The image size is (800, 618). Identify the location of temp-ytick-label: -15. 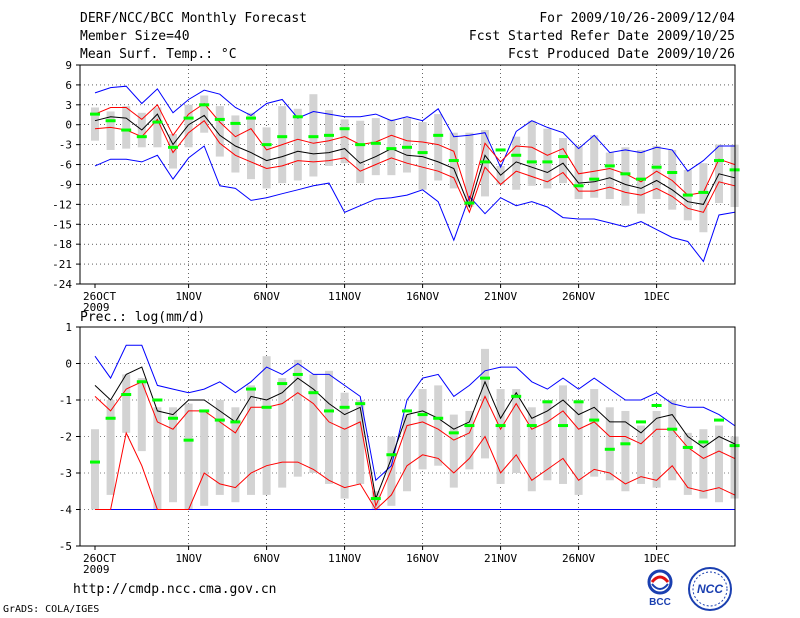
(62, 224).